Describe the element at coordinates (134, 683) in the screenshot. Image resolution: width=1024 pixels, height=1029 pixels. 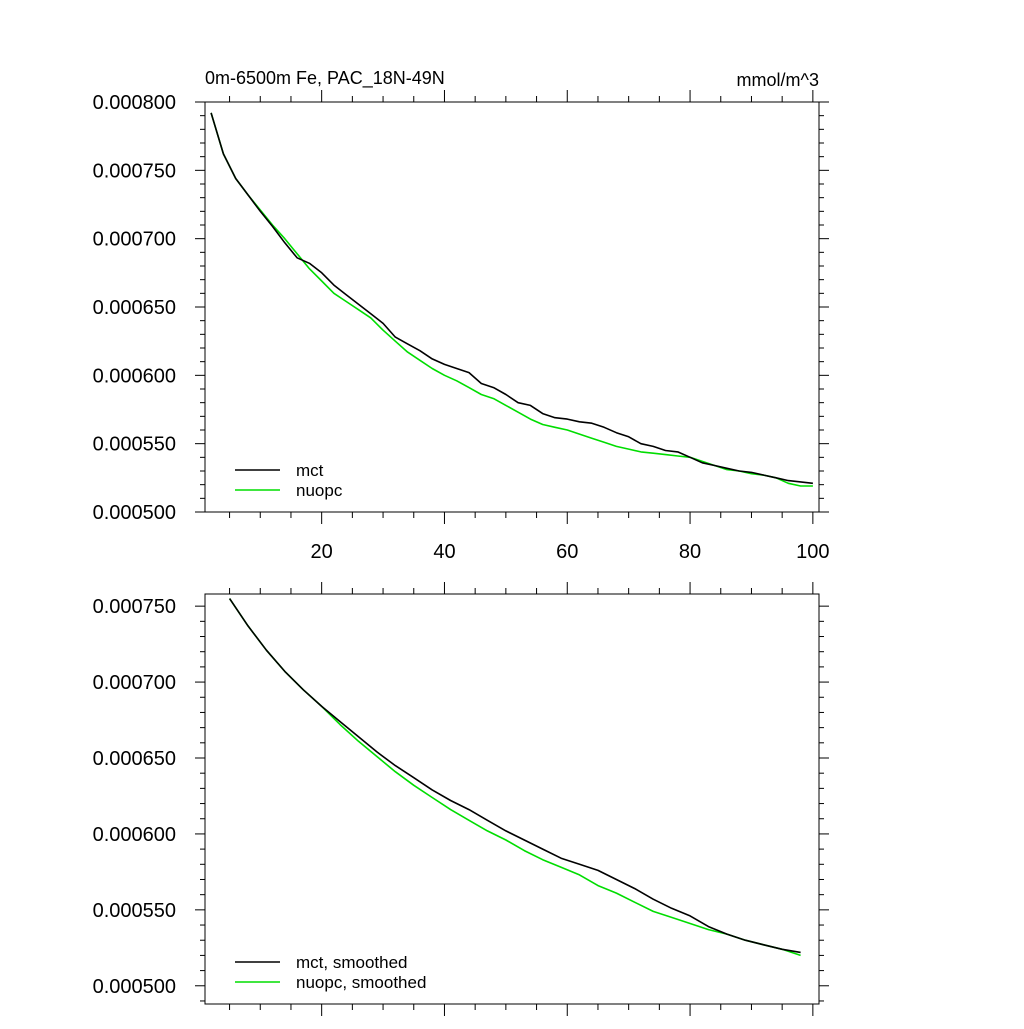
I see `bottom-ytick-label-4: 0.000700` at that location.